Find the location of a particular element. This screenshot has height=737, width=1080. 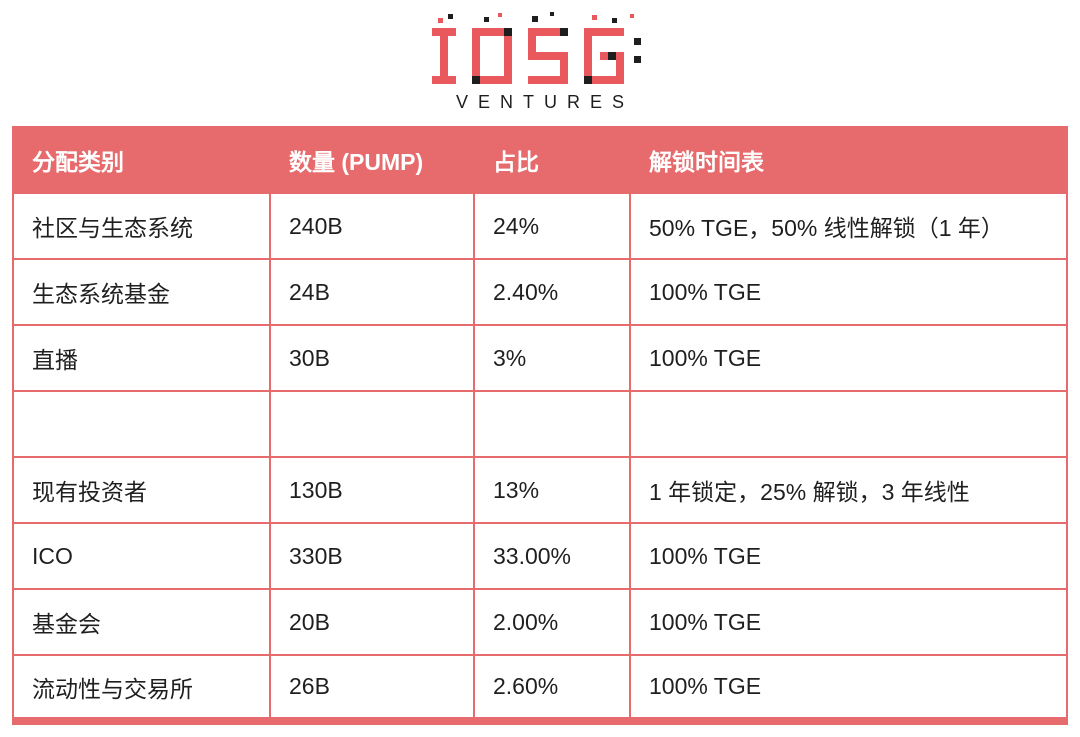

col-header-unlock: 解锁时间表 is located at coordinates (848, 160).